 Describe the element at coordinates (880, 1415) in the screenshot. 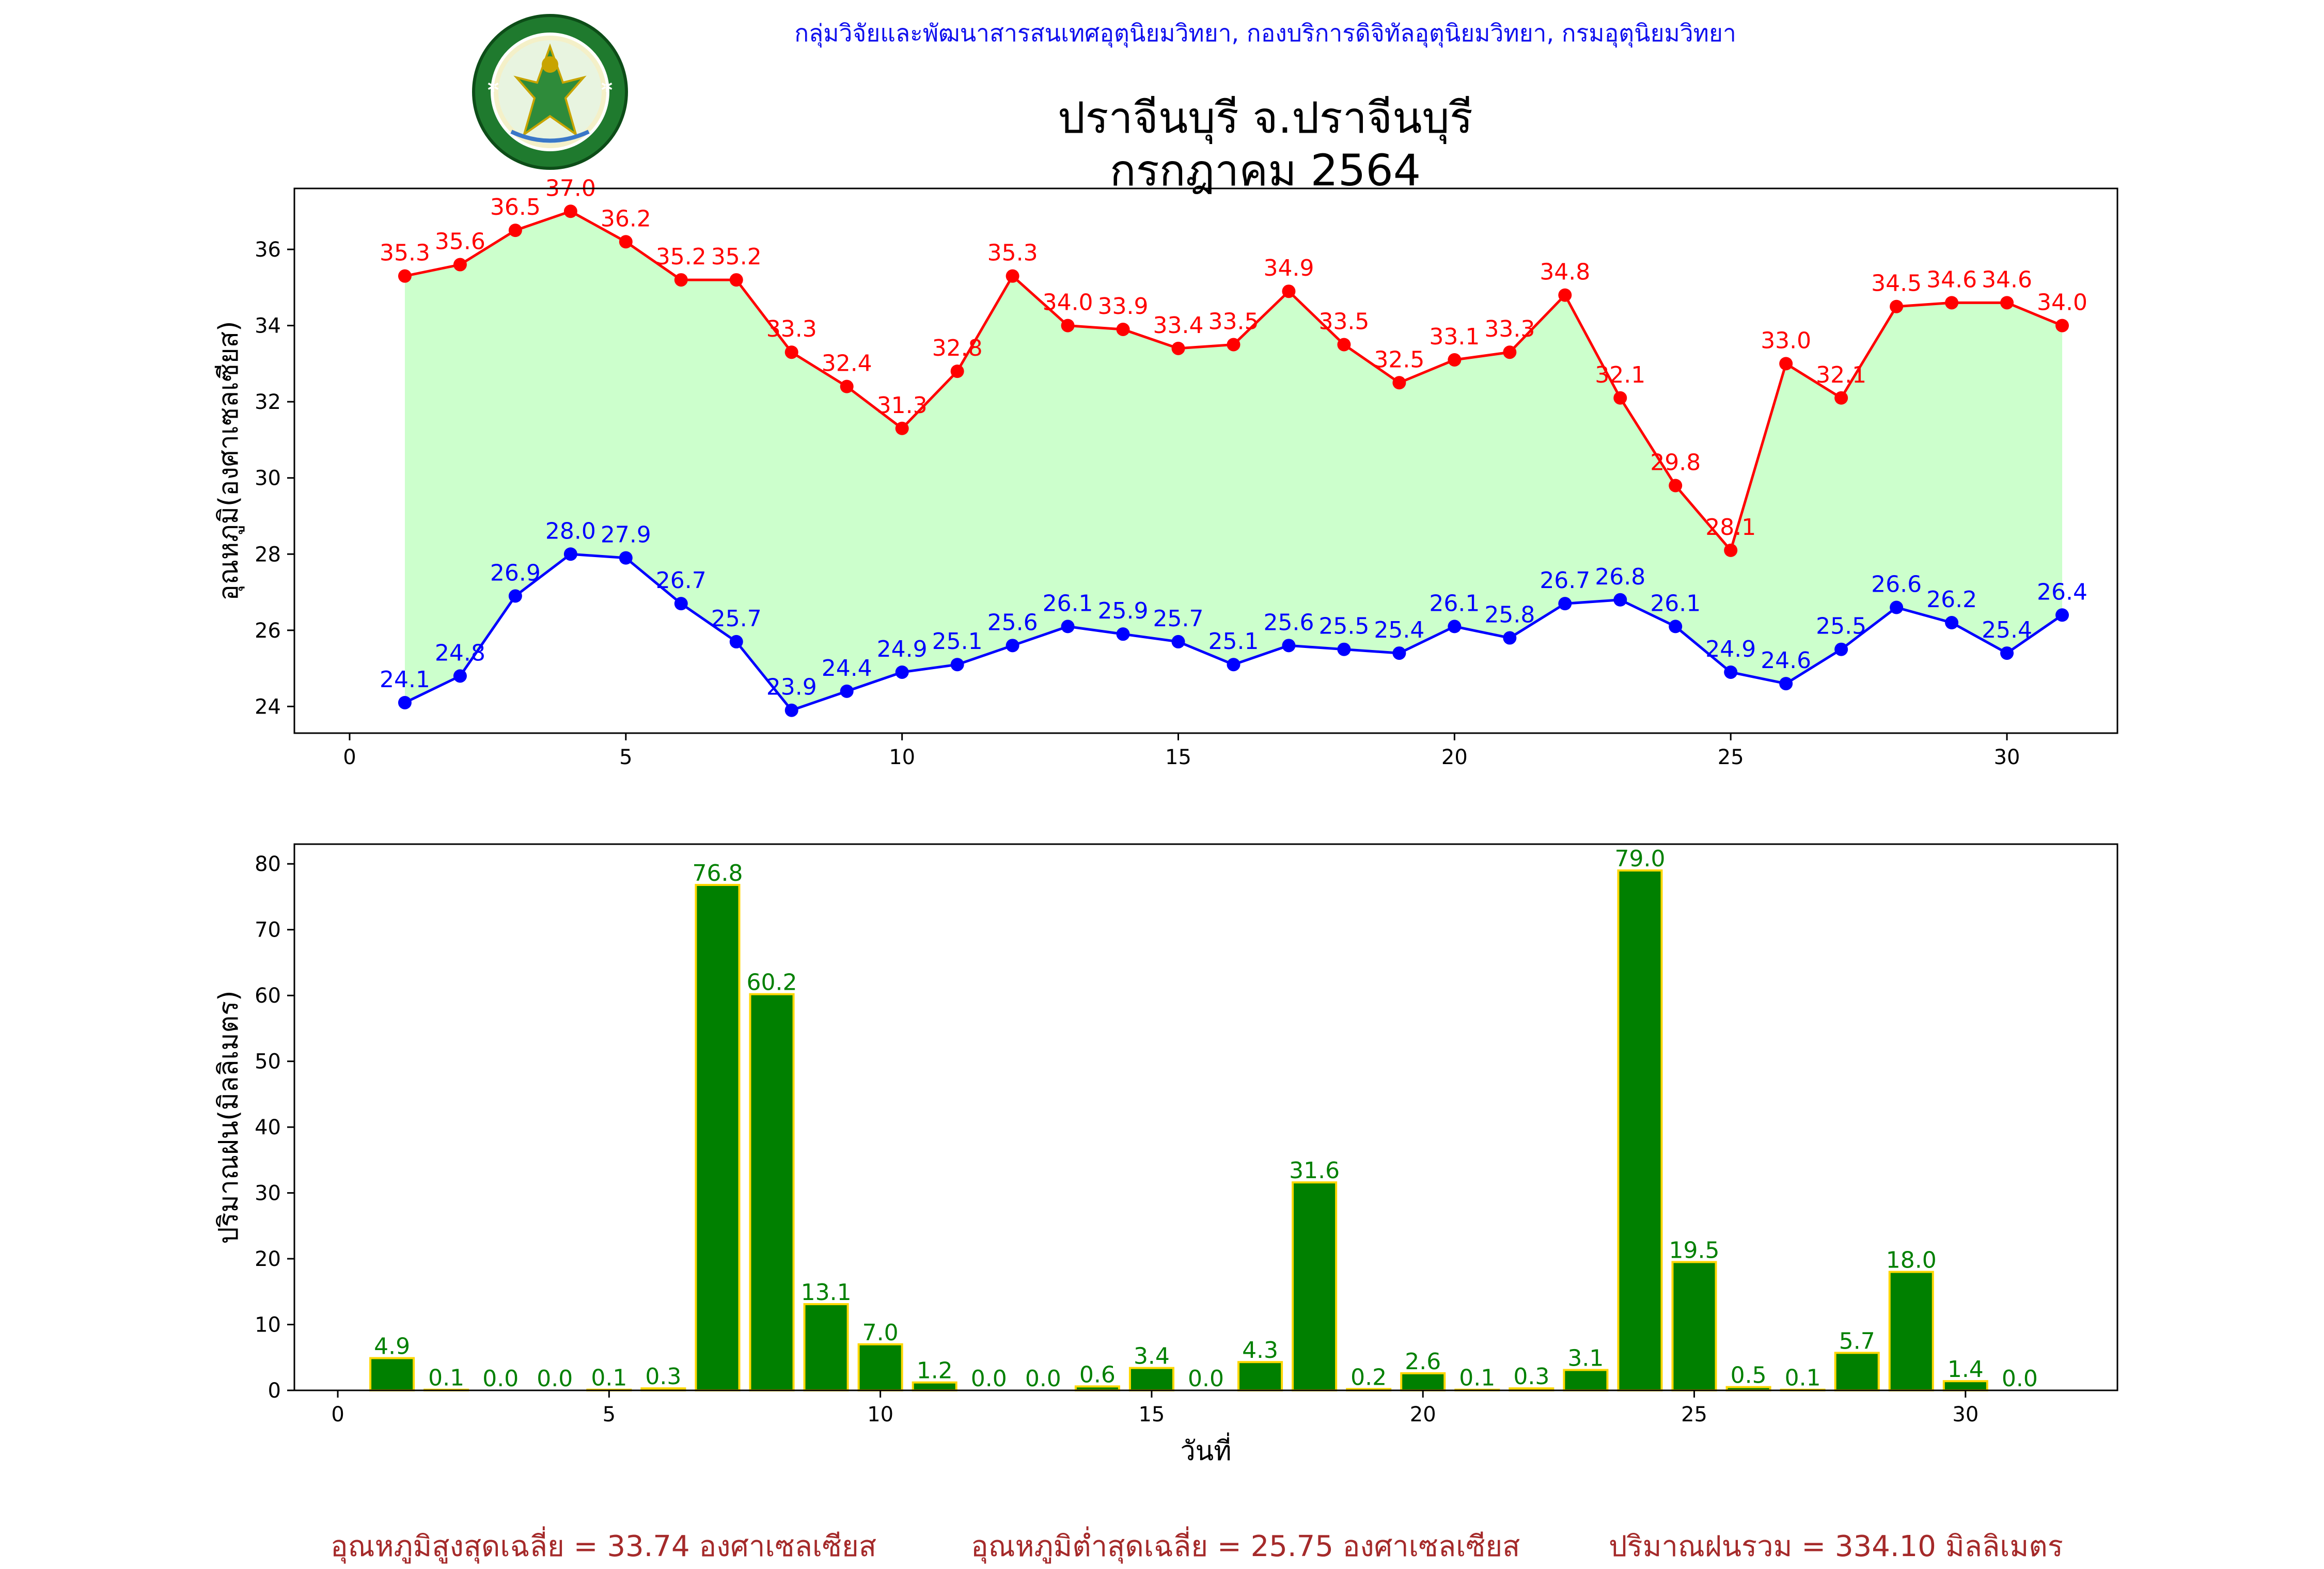

I see `rainfall-x-tick-label: 10` at that location.